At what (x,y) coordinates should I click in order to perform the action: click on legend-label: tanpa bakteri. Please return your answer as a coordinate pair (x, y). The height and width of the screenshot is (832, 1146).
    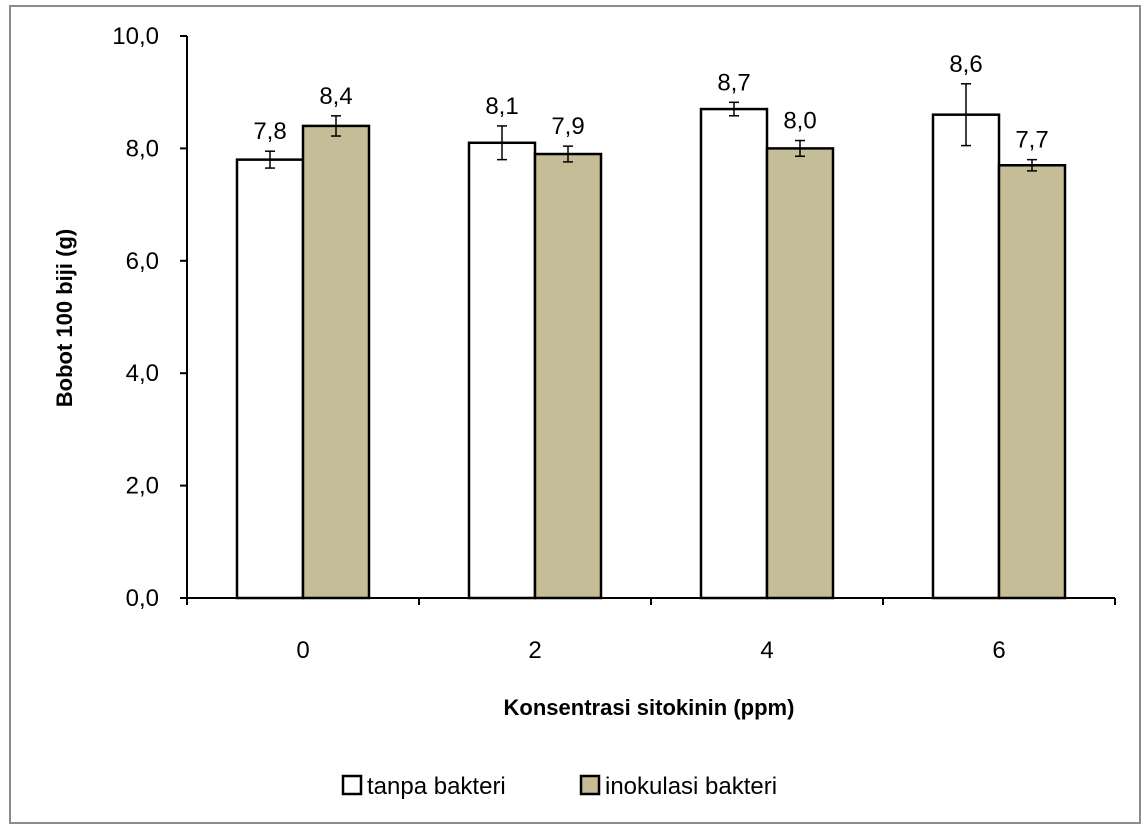
    Looking at the image, I should click on (436, 786).